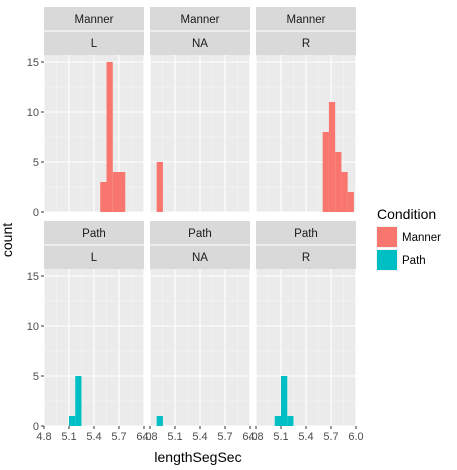 The height and width of the screenshot is (470, 457). What do you see at coordinates (94, 324) in the screenshot?
I see `panel-path-l: Path L` at bounding box center [94, 324].